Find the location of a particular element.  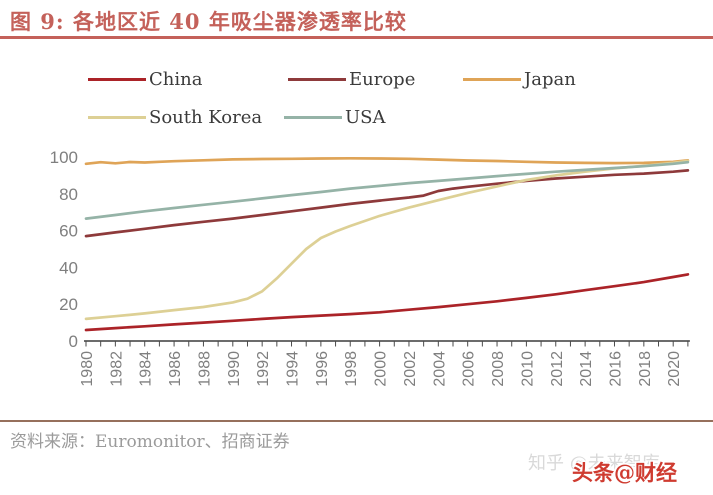

x-tick-label-2018: 2018 is located at coordinates (645, 369).